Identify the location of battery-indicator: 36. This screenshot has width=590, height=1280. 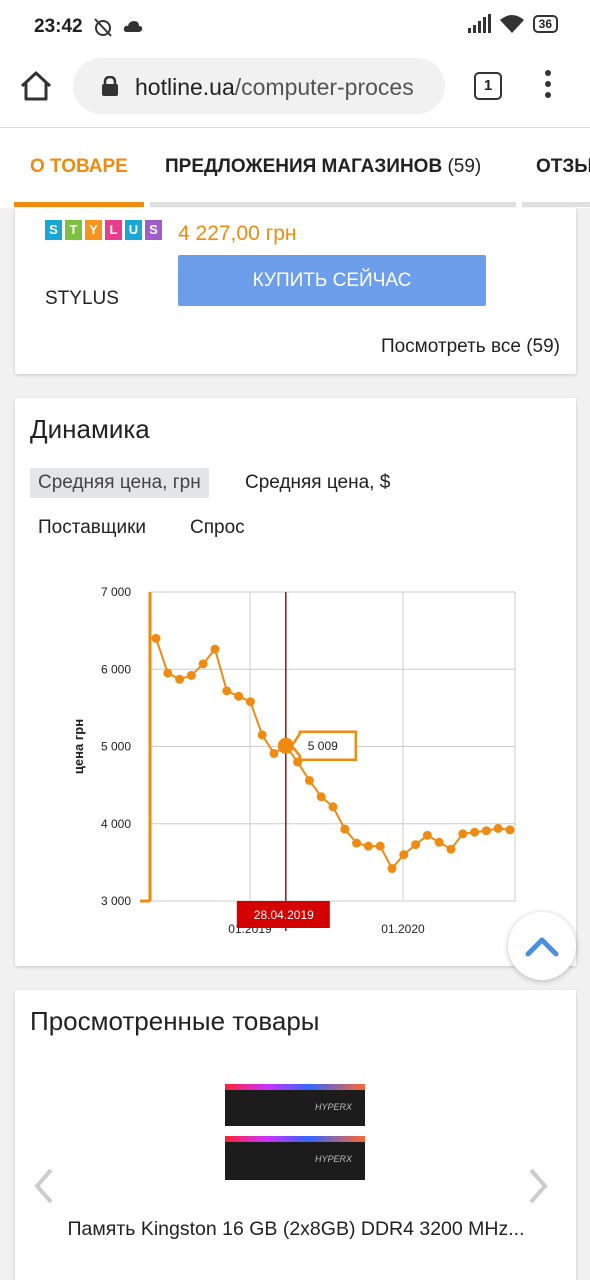
(545, 24).